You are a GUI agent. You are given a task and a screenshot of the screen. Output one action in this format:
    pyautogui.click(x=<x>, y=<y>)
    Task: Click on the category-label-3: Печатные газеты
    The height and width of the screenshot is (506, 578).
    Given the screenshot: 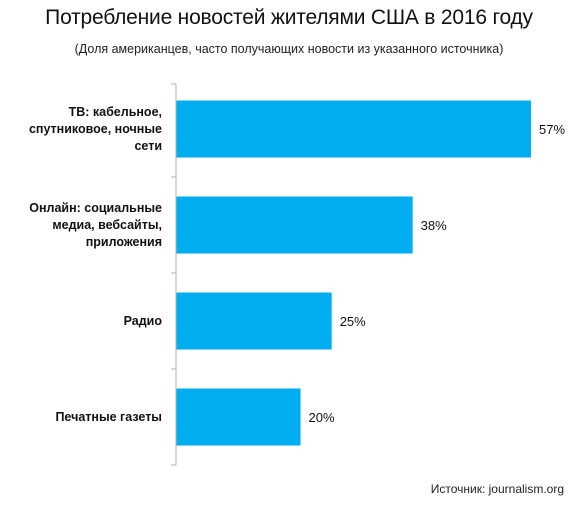 What is the action you would take?
    pyautogui.click(x=108, y=417)
    